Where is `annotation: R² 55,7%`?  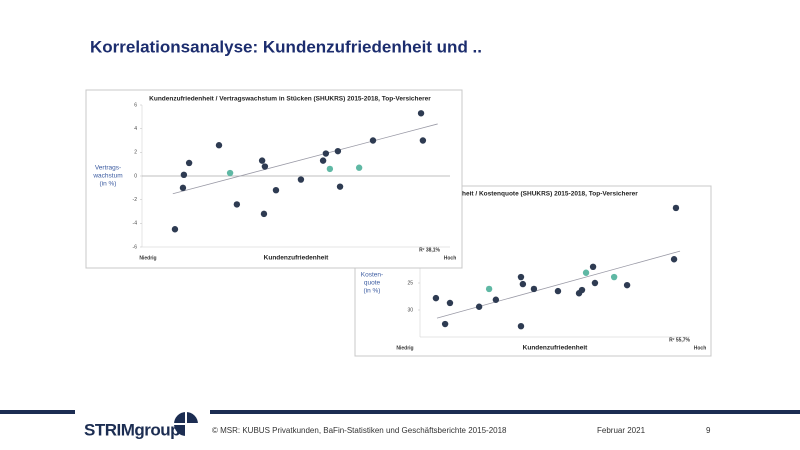 annotation: R² 55,7% is located at coordinates (679, 340).